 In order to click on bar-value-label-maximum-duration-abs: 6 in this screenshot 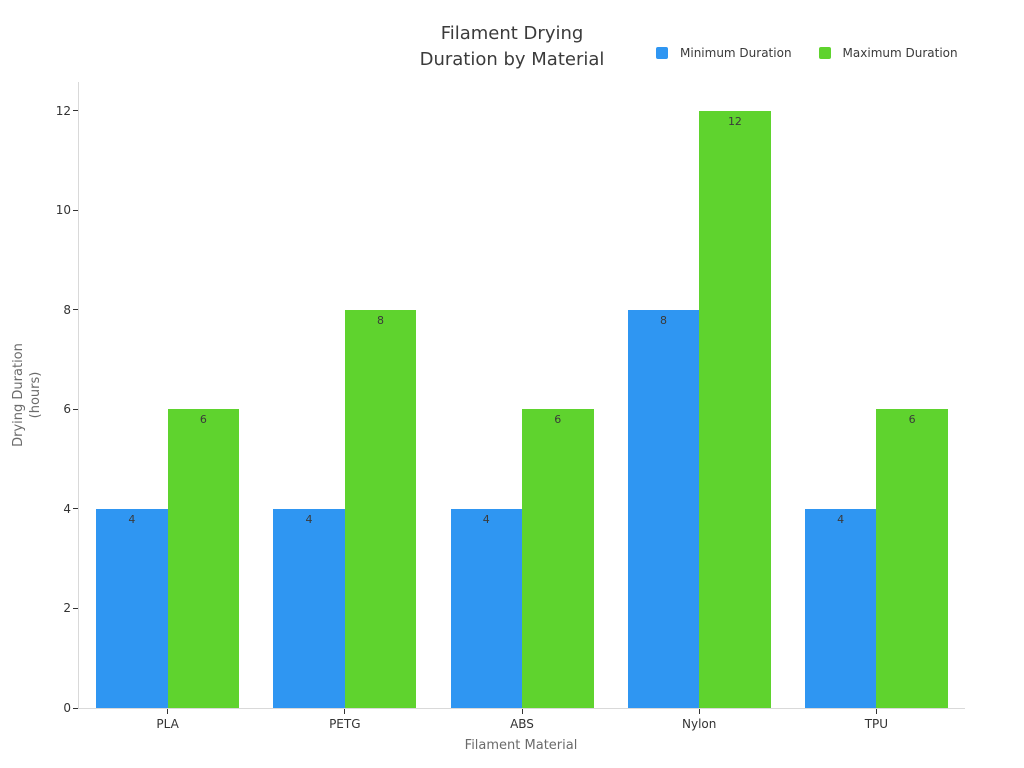, I will do `click(558, 420)`.